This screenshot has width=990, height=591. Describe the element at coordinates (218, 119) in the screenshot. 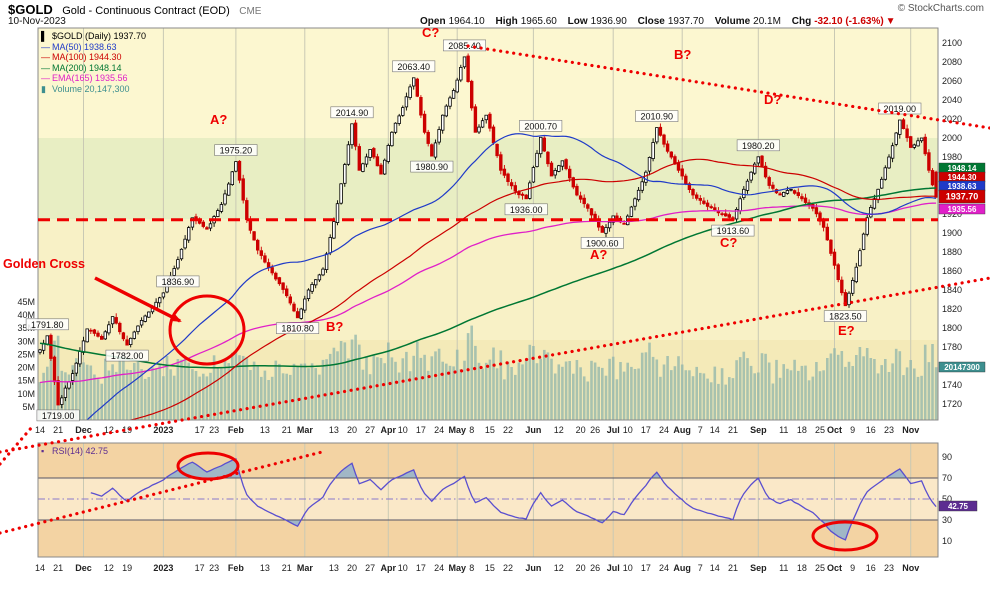

I see `wave-label: A?` at that location.